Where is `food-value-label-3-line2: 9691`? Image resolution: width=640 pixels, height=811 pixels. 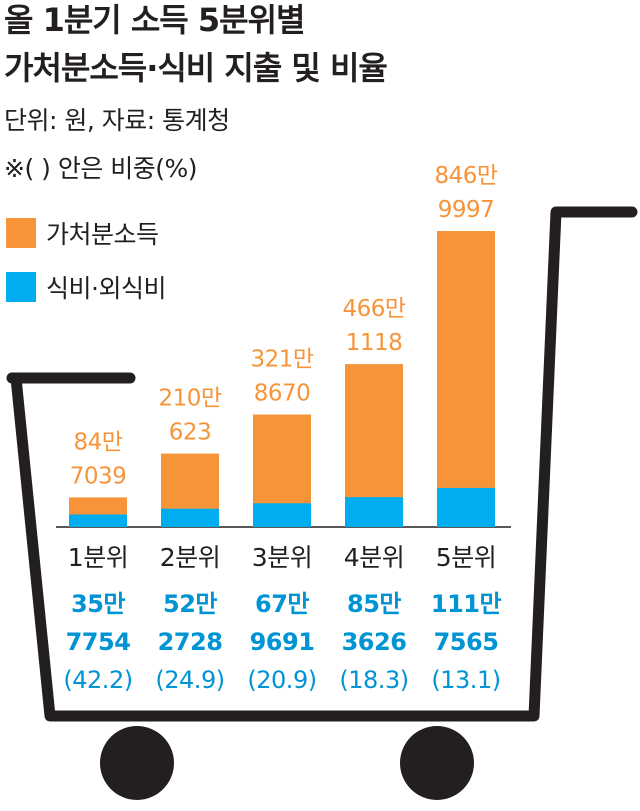
food-value-label-3-line2: 9691 is located at coordinates (282, 642).